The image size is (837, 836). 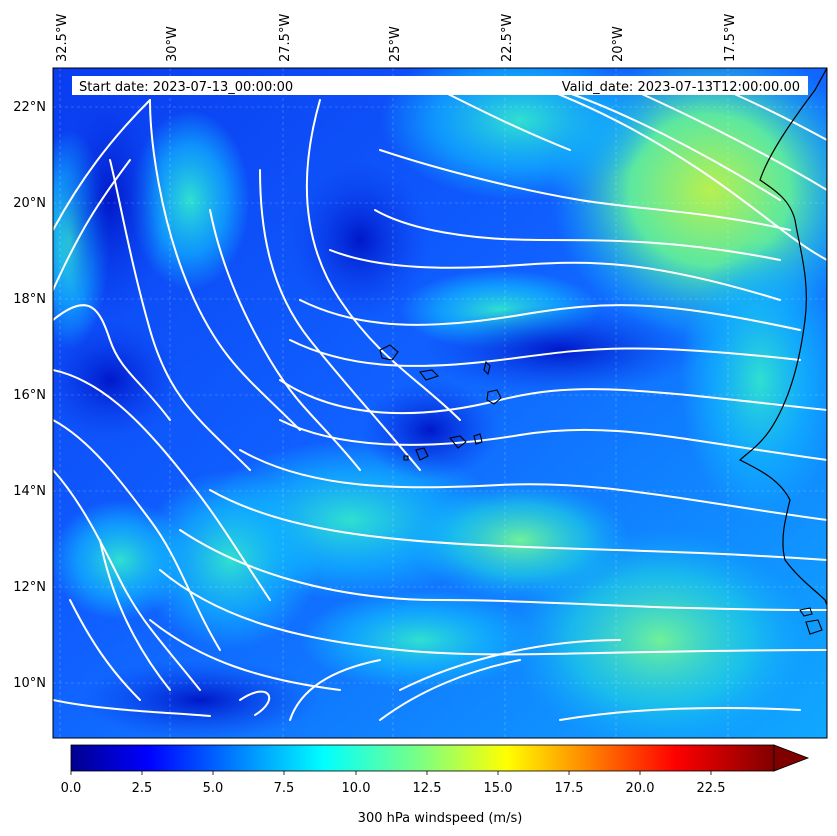 What do you see at coordinates (422, 758) in the screenshot?
I see `colorbar-gradient` at bounding box center [422, 758].